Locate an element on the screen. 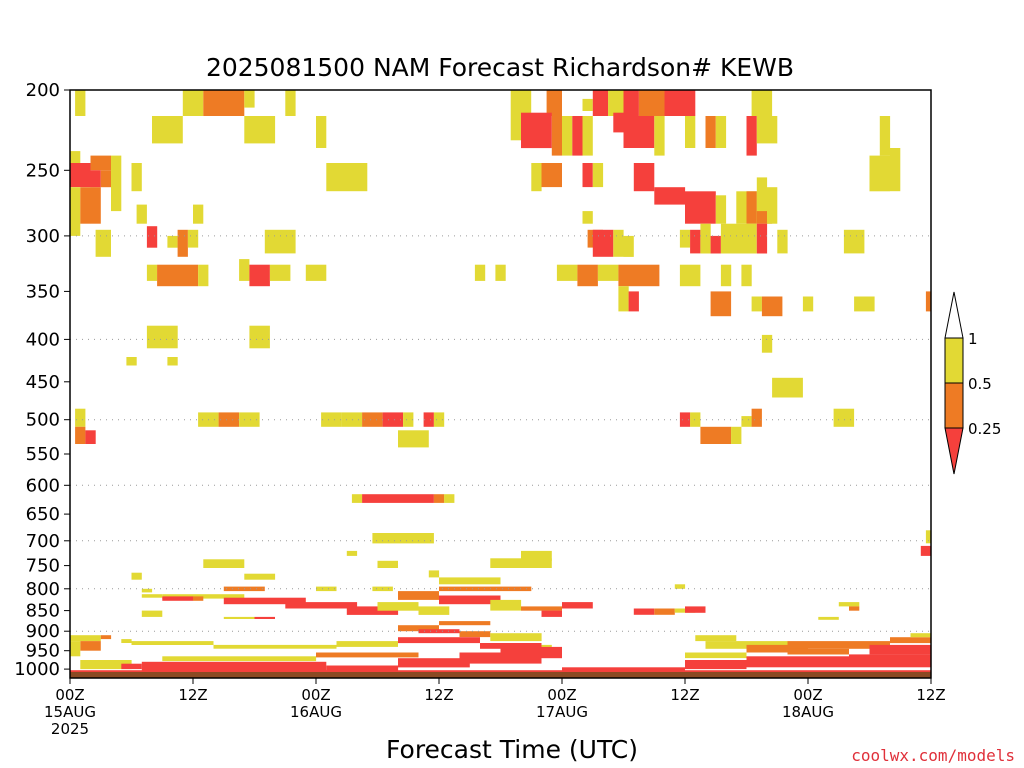  y-tick-label: 250 is located at coordinates (43, 170).